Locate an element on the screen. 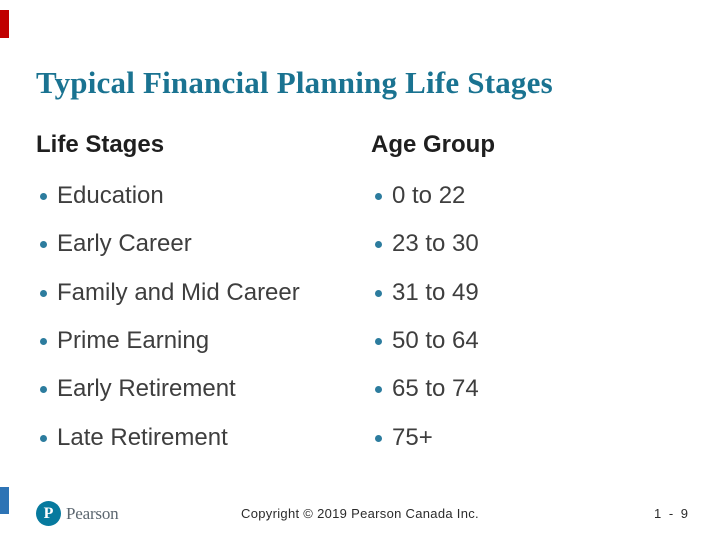 This screenshot has height=540, width=720. pearson-logo-letter: P is located at coordinates (48, 513).